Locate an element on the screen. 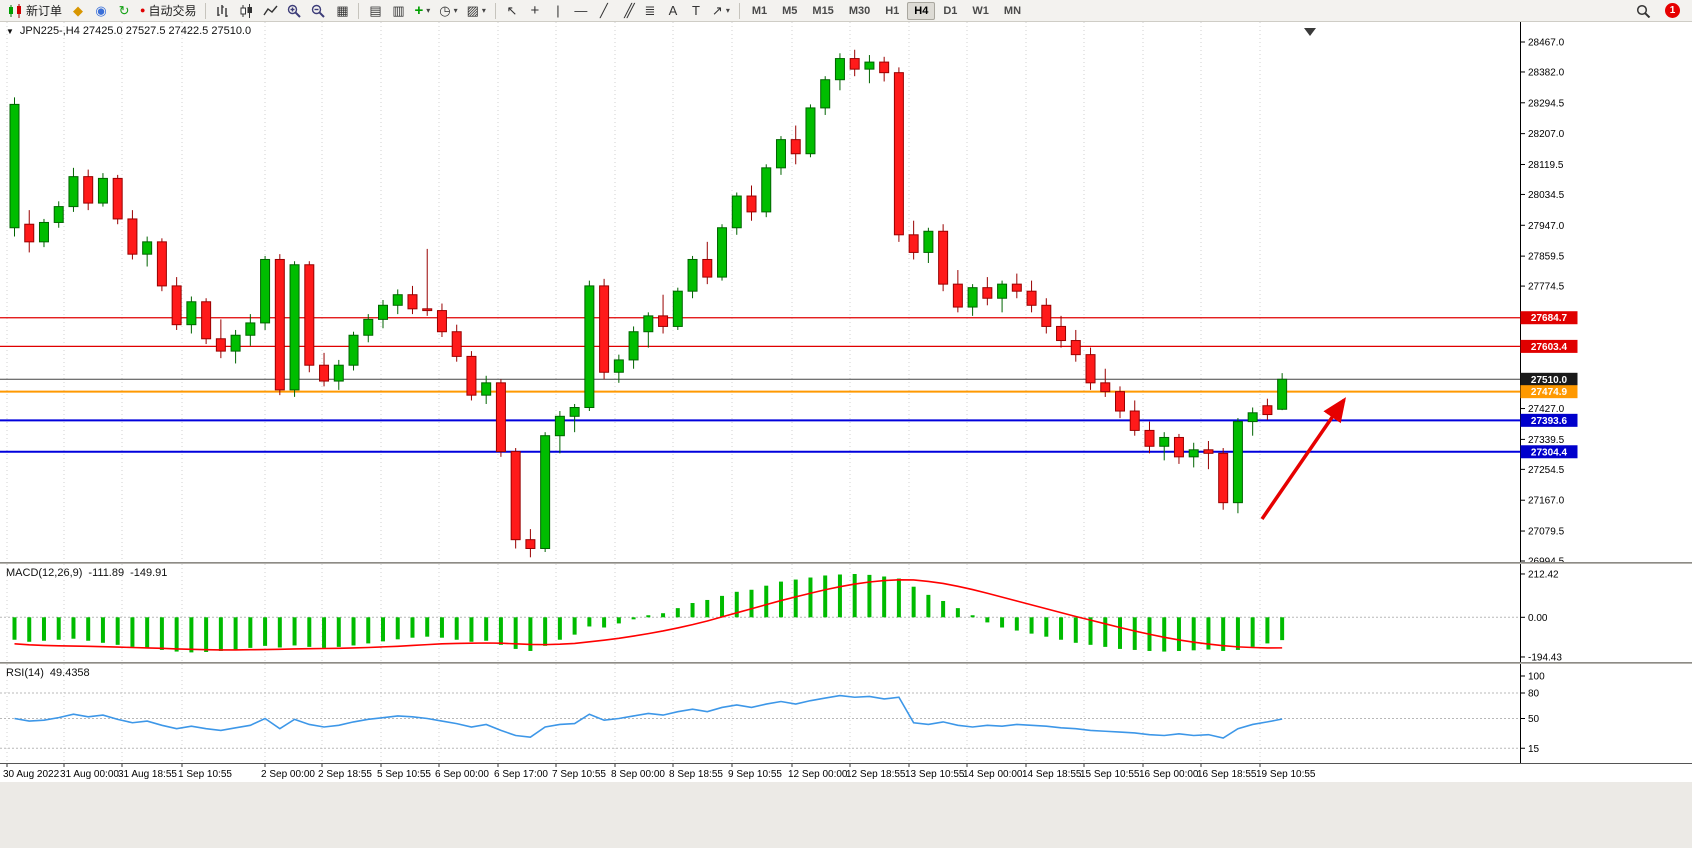 The height and width of the screenshot is (848, 1692). chart-shift-button: ▥ is located at coordinates (398, 11).